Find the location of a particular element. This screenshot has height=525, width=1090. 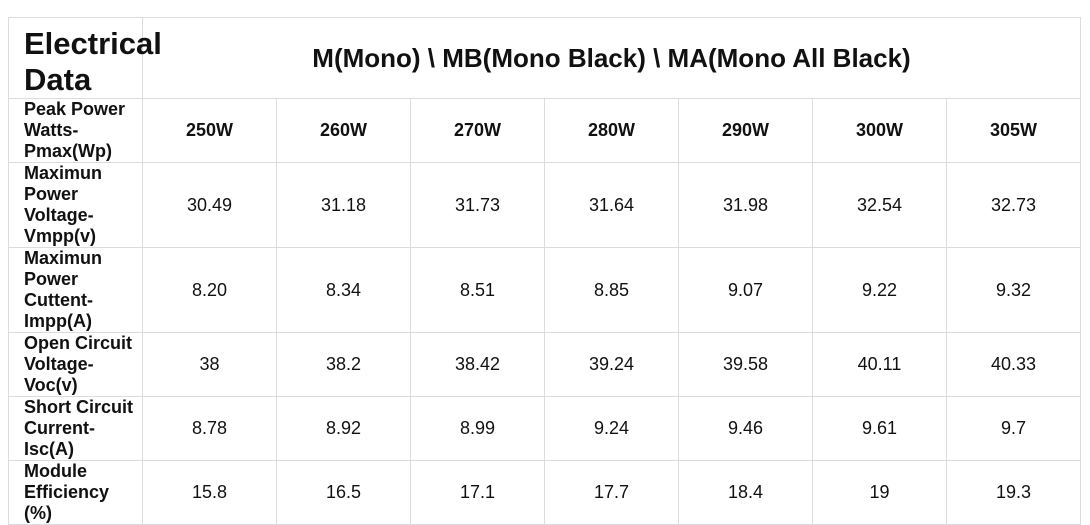

cell-value: 8.34 is located at coordinates (343, 290).